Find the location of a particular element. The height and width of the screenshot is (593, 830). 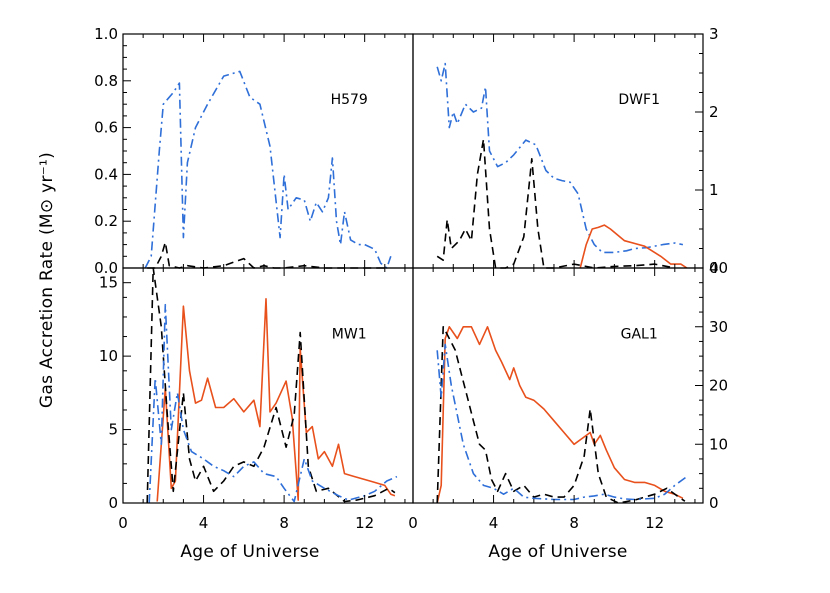

x-axis-label-left: Age of Universe is located at coordinates (249, 552).